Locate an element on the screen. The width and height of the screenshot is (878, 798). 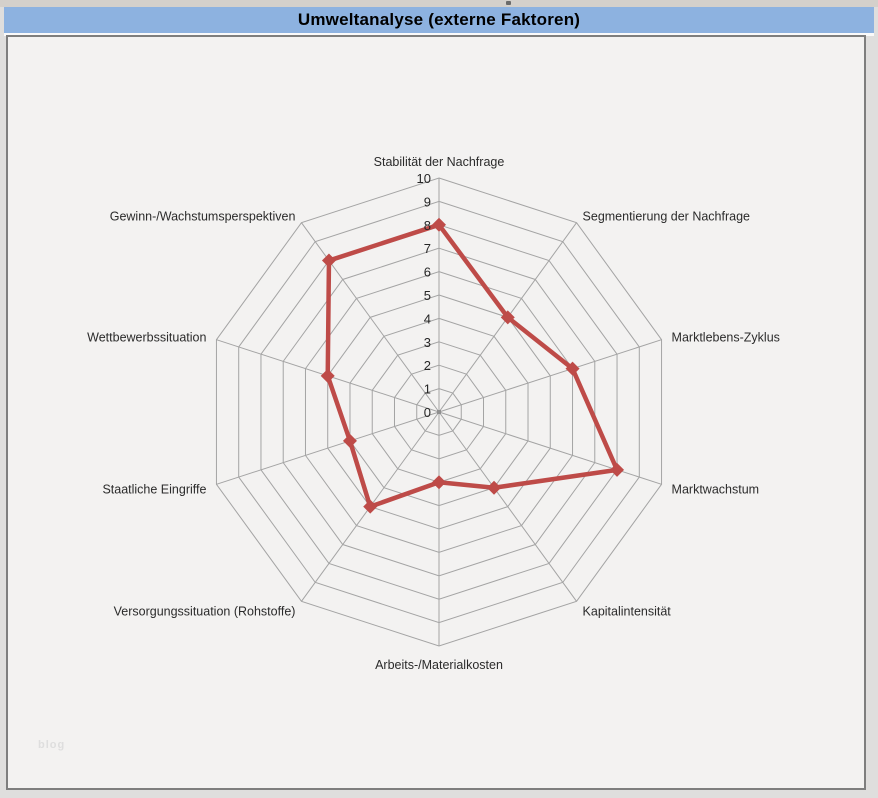
titlebar-gap is located at coordinates (439, 34).